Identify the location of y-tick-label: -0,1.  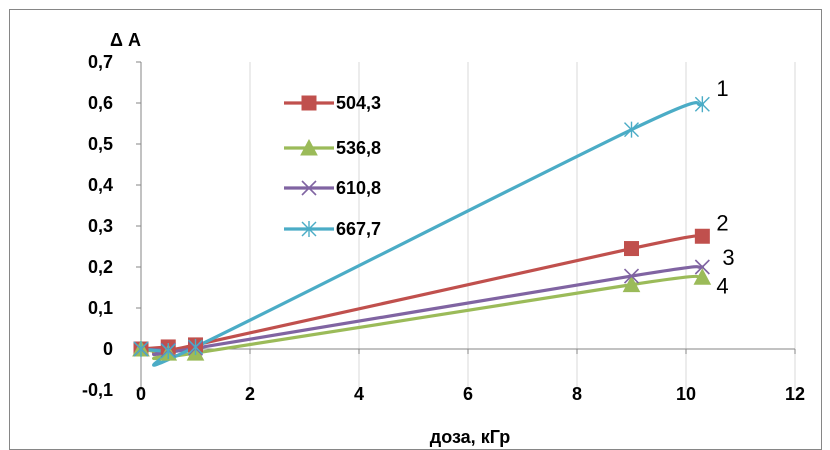
(97, 390).